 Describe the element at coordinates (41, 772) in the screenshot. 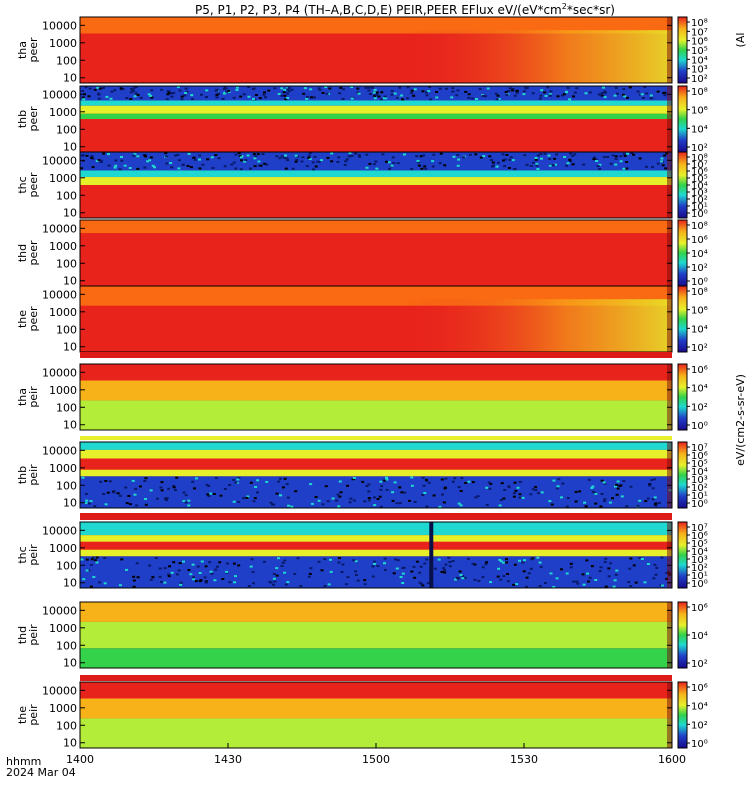

I see `date-label: 2024 Mar 04` at that location.